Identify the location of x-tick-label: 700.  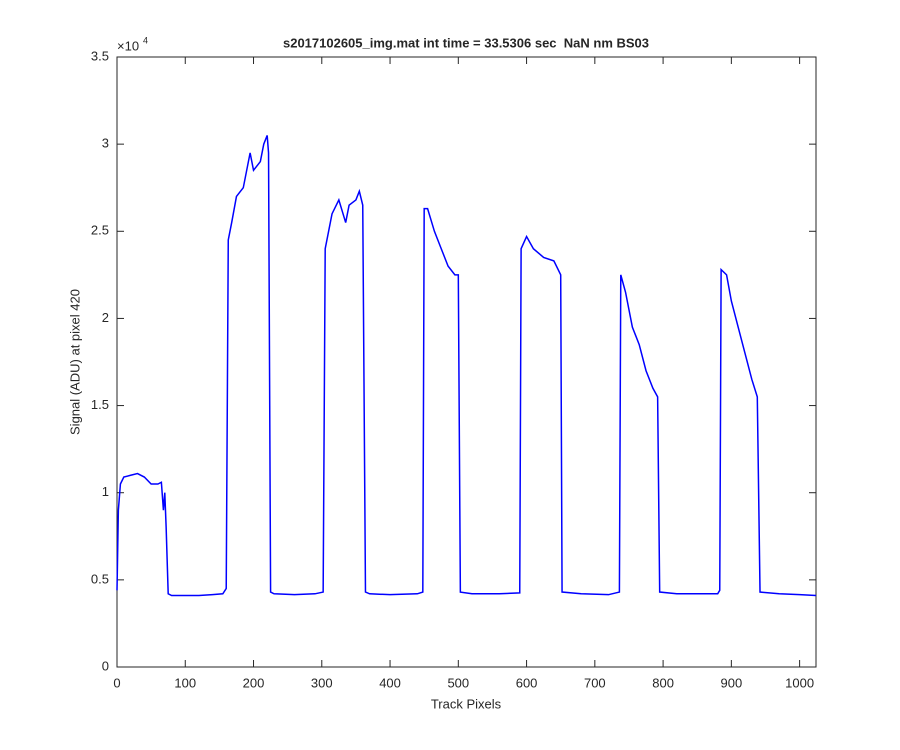
(595, 682).